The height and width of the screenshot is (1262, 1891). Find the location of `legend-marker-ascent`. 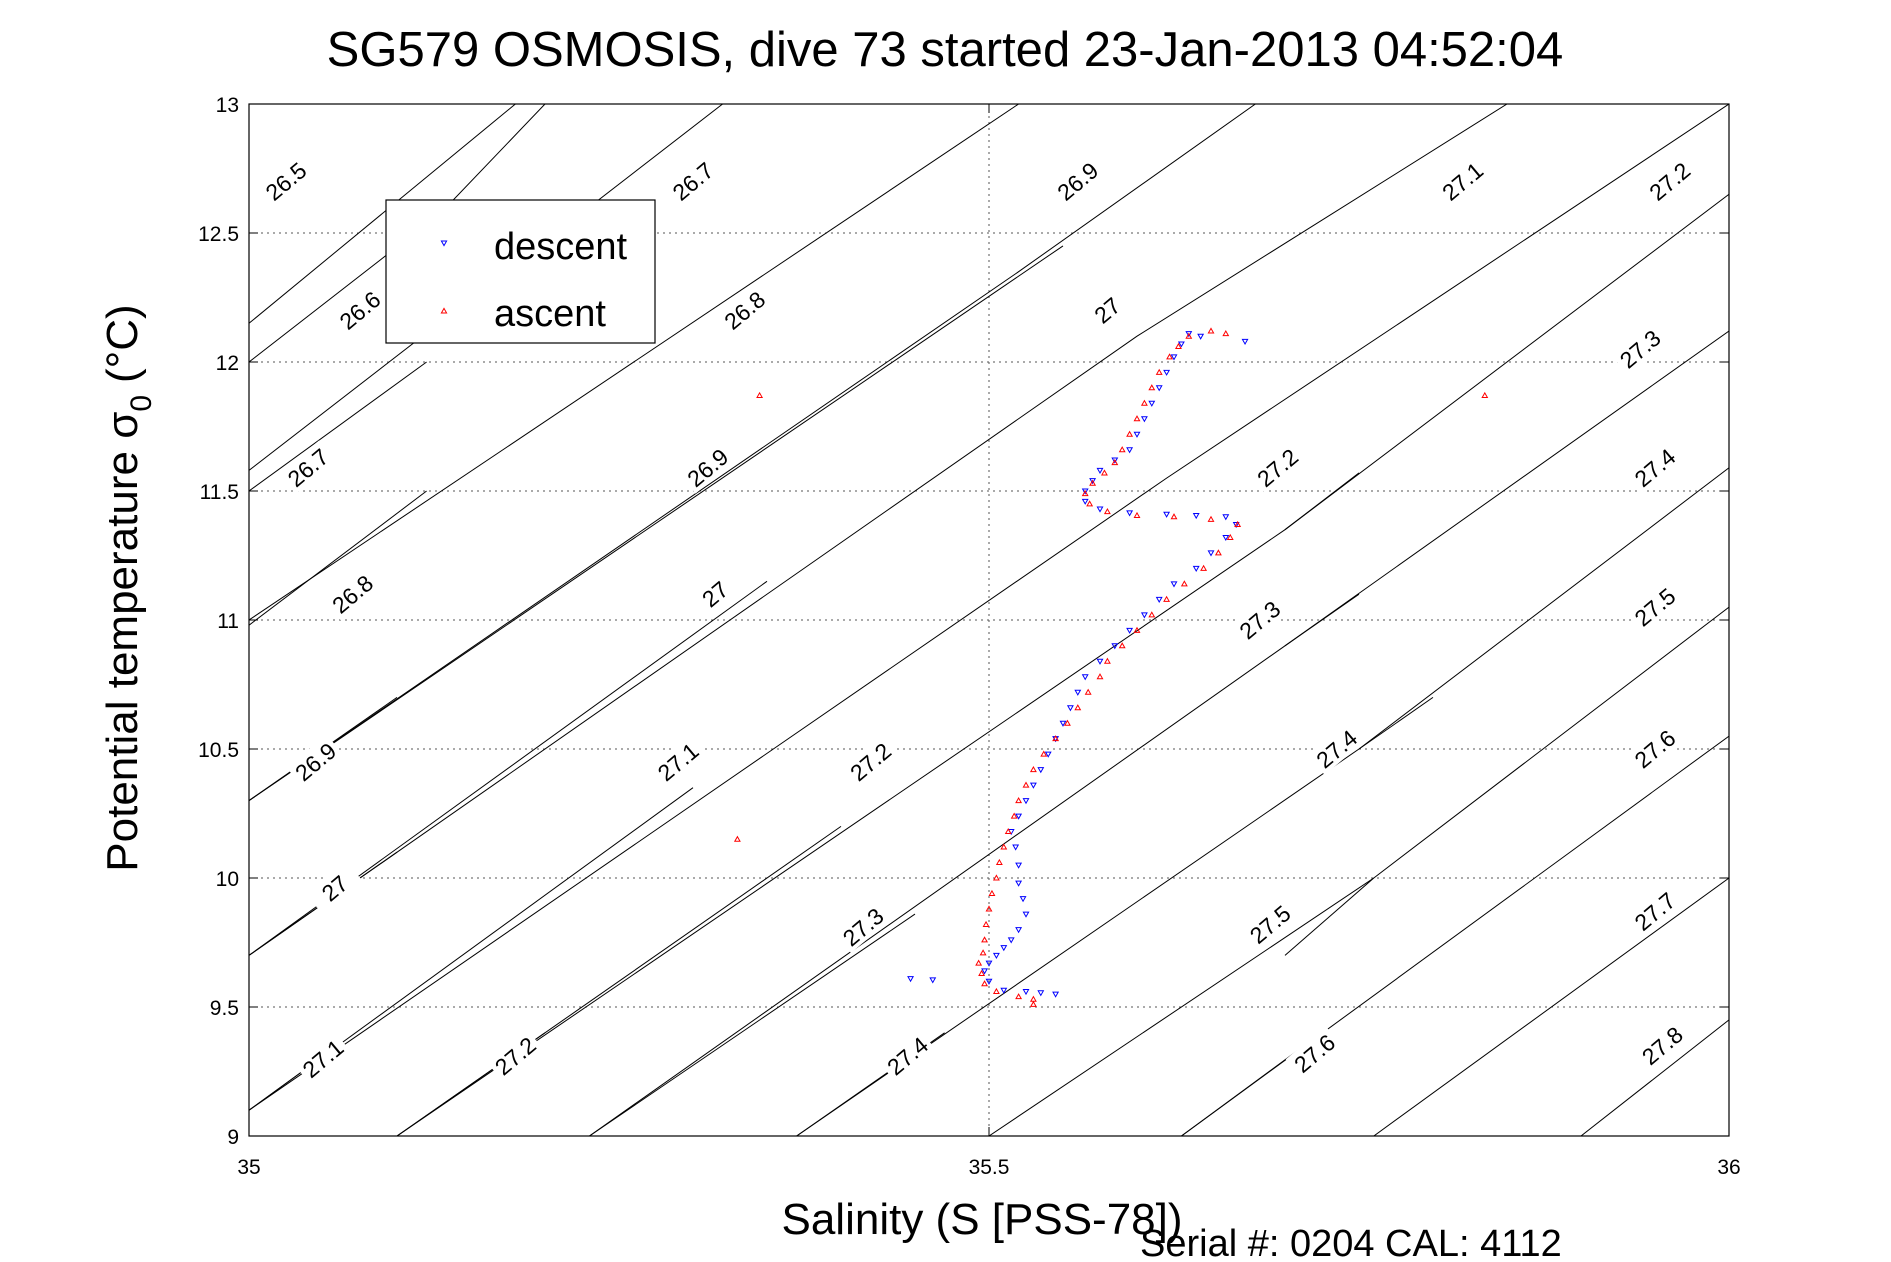

legend-marker-ascent is located at coordinates (444, 310).